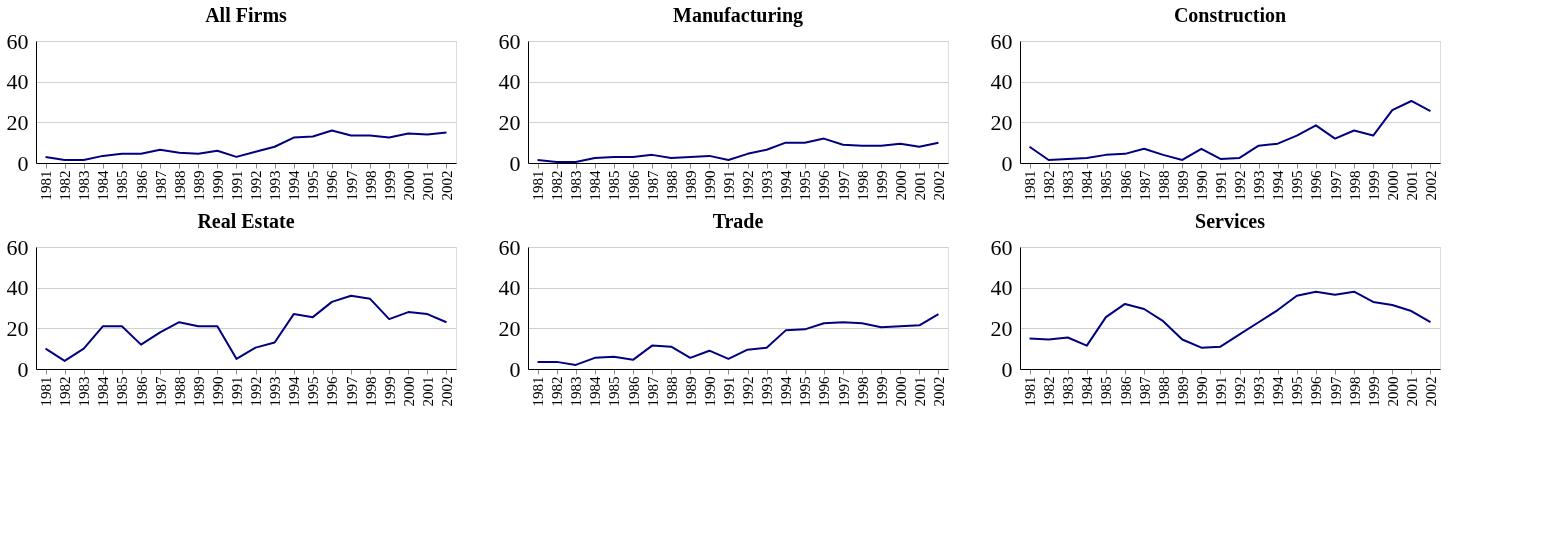 Image resolution: width=1560 pixels, height=541 pixels. I want to click on chart-title: Construction, so click(1230, 15).